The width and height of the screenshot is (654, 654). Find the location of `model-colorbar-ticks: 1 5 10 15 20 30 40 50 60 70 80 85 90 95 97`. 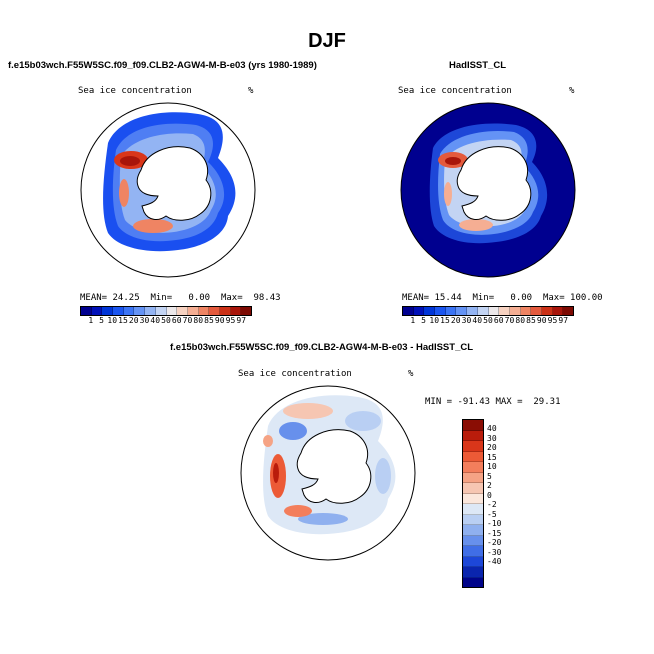

model-colorbar-ticks: 1 5 10 15 20 30 40 50 60 70 80 85 90 95 97 is located at coordinates (166, 320).